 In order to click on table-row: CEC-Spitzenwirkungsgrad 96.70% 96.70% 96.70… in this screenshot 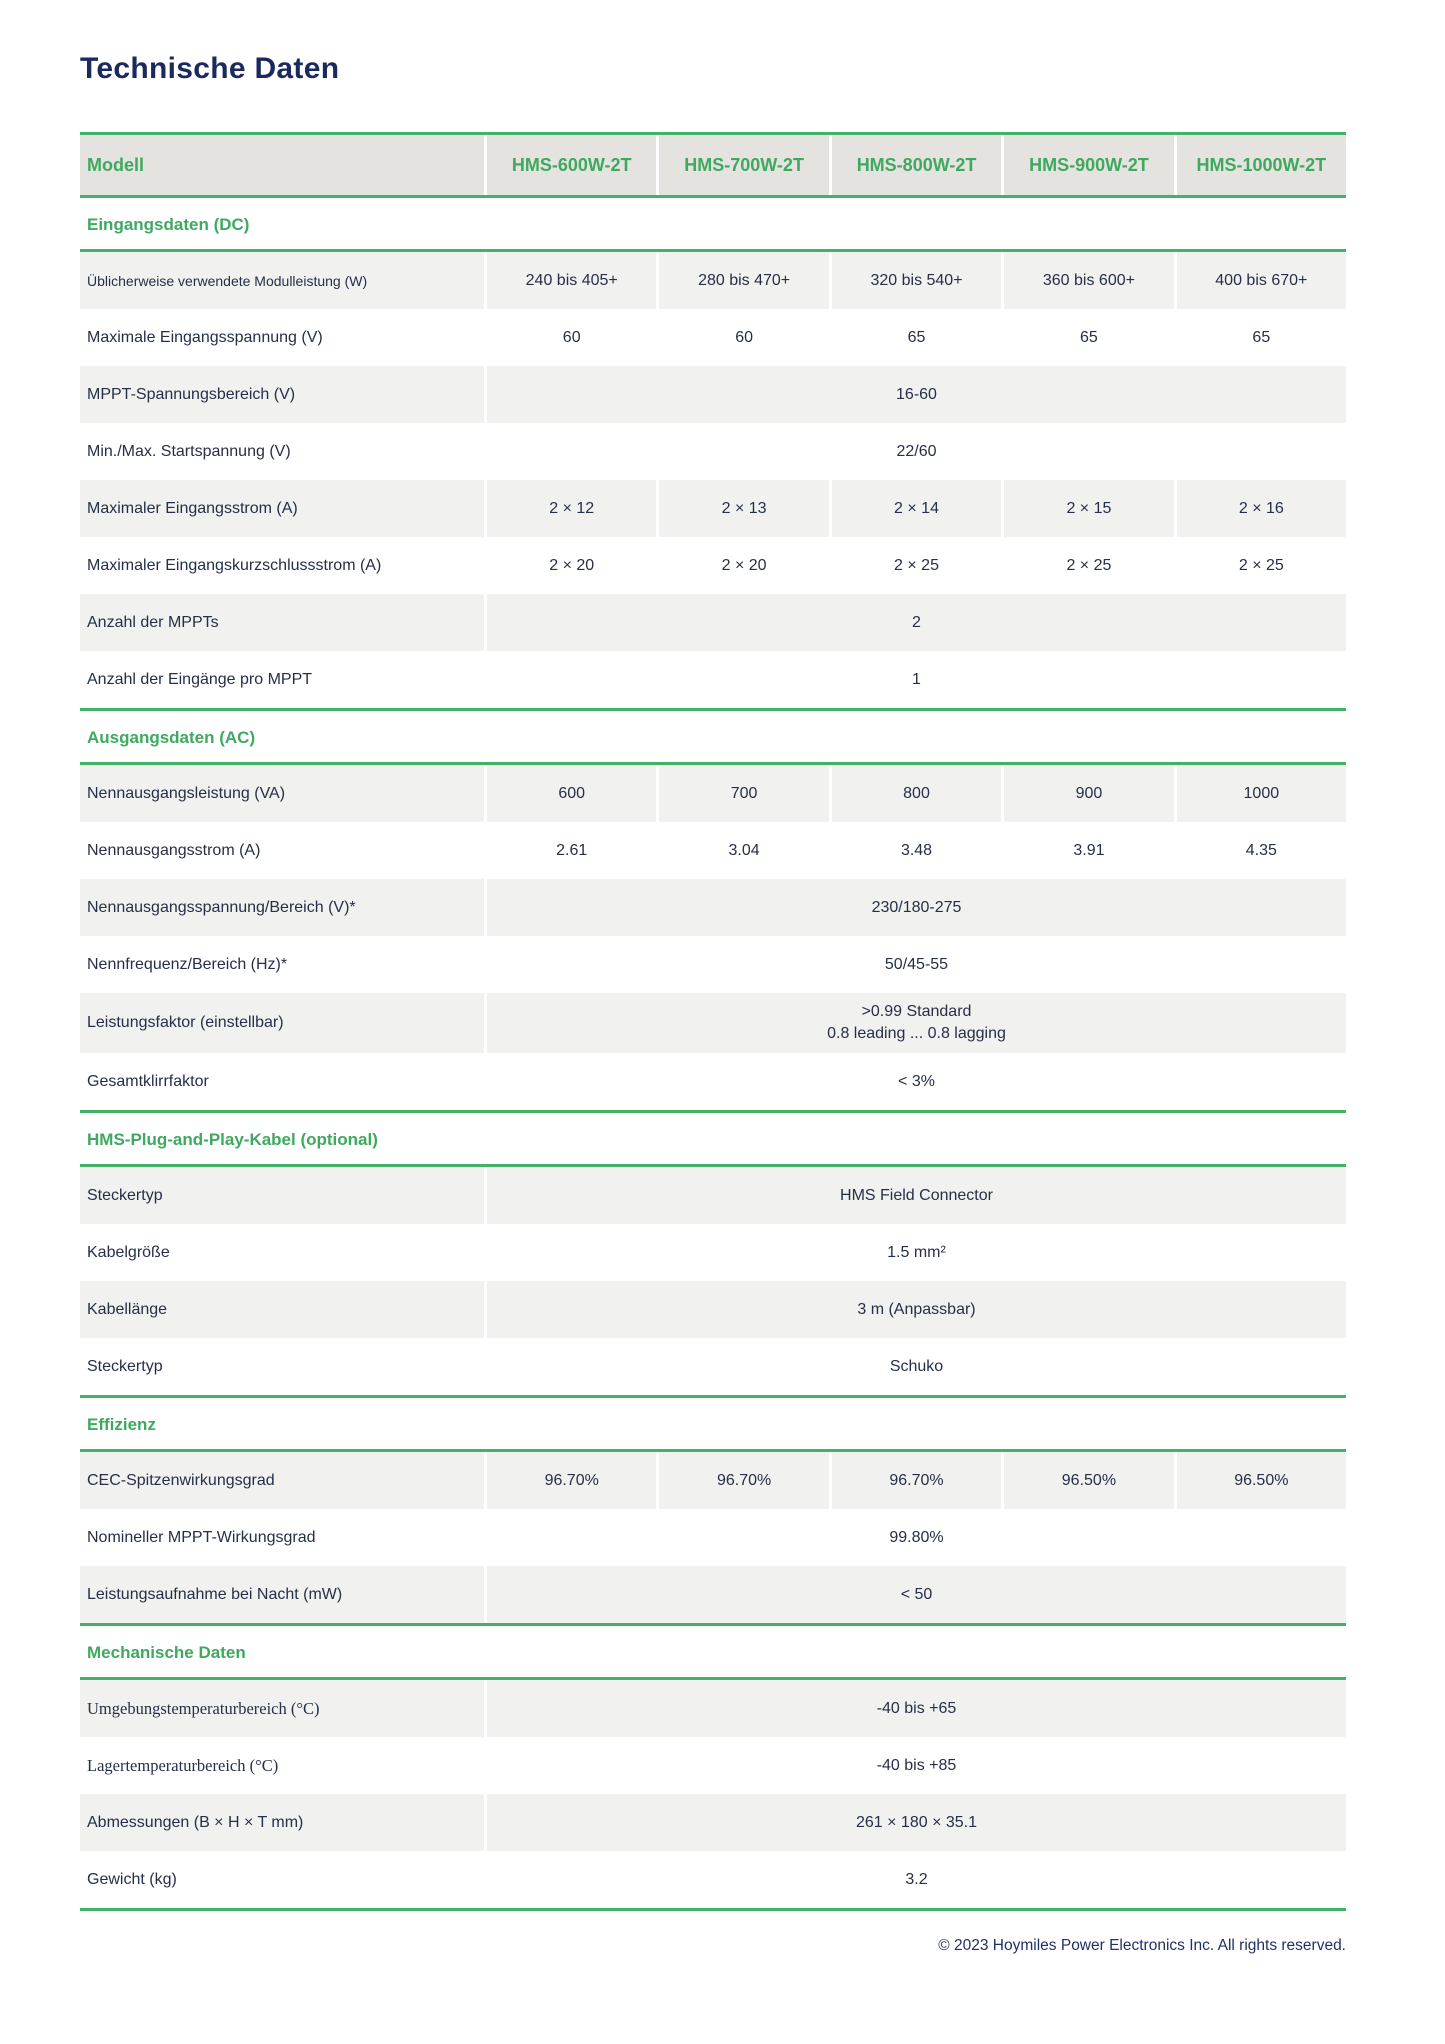, I will do `click(713, 1480)`.